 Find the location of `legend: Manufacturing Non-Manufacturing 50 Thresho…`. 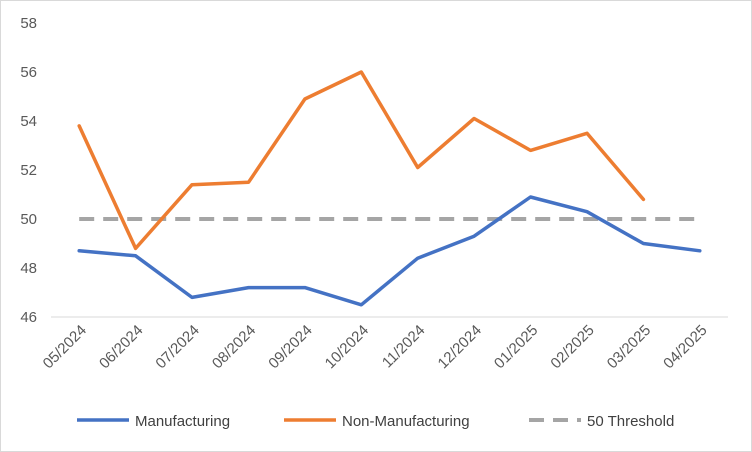

legend: Manufacturing Non-Manufacturing 50 Thresho… is located at coordinates (375, 421).